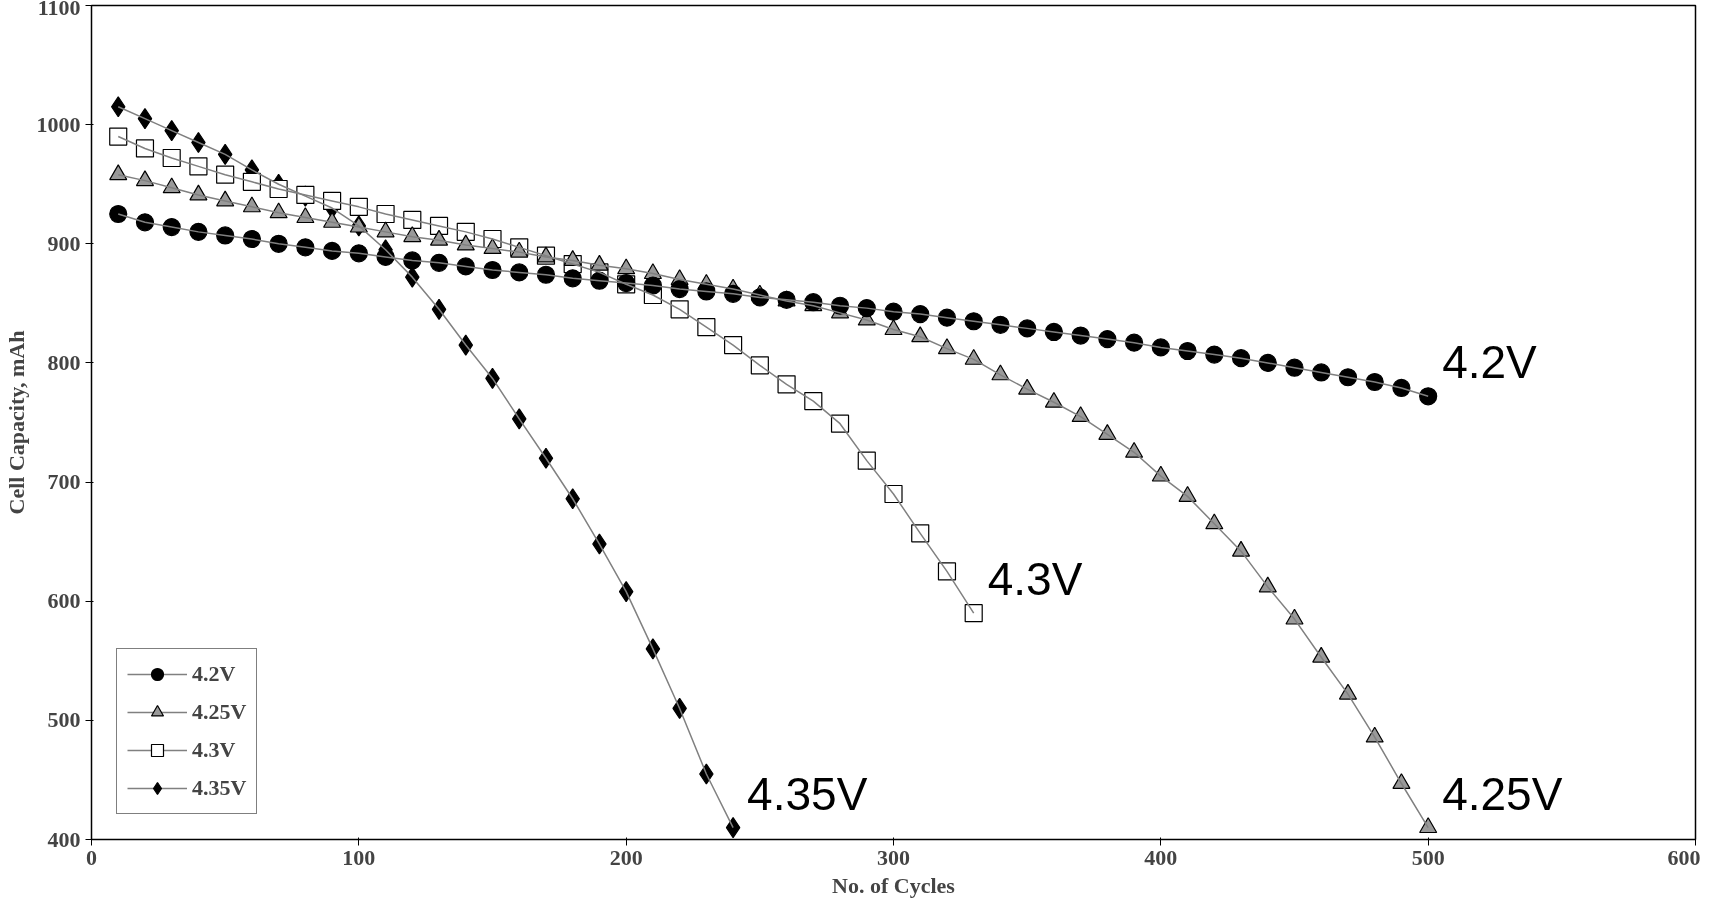 Image resolution: width=1733 pixels, height=919 pixels. Describe the element at coordinates (64, 482) in the screenshot. I see `y-tick-label: 700` at that location.